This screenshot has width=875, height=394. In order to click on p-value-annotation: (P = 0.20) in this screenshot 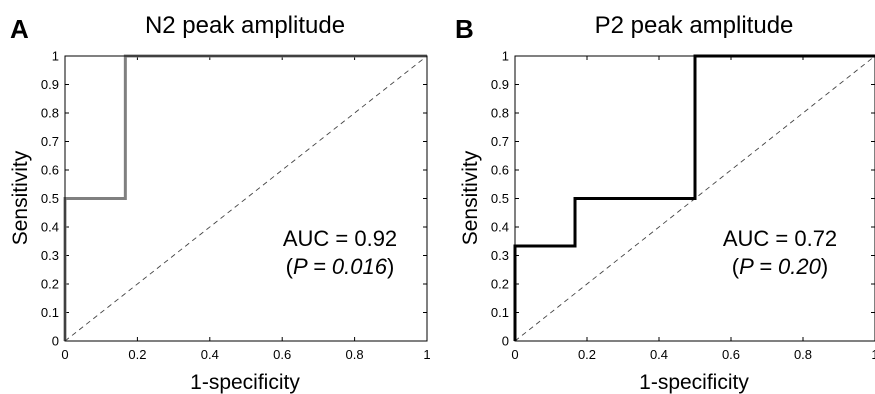, I will do `click(780, 266)`.